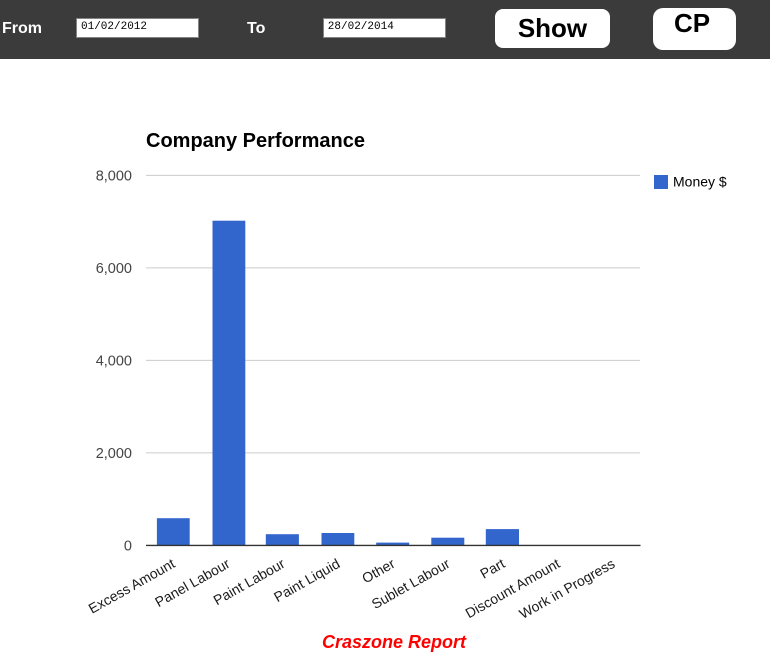 Image resolution: width=772 pixels, height=657 pixels. I want to click on svg-text: 8,000, so click(114, 176).